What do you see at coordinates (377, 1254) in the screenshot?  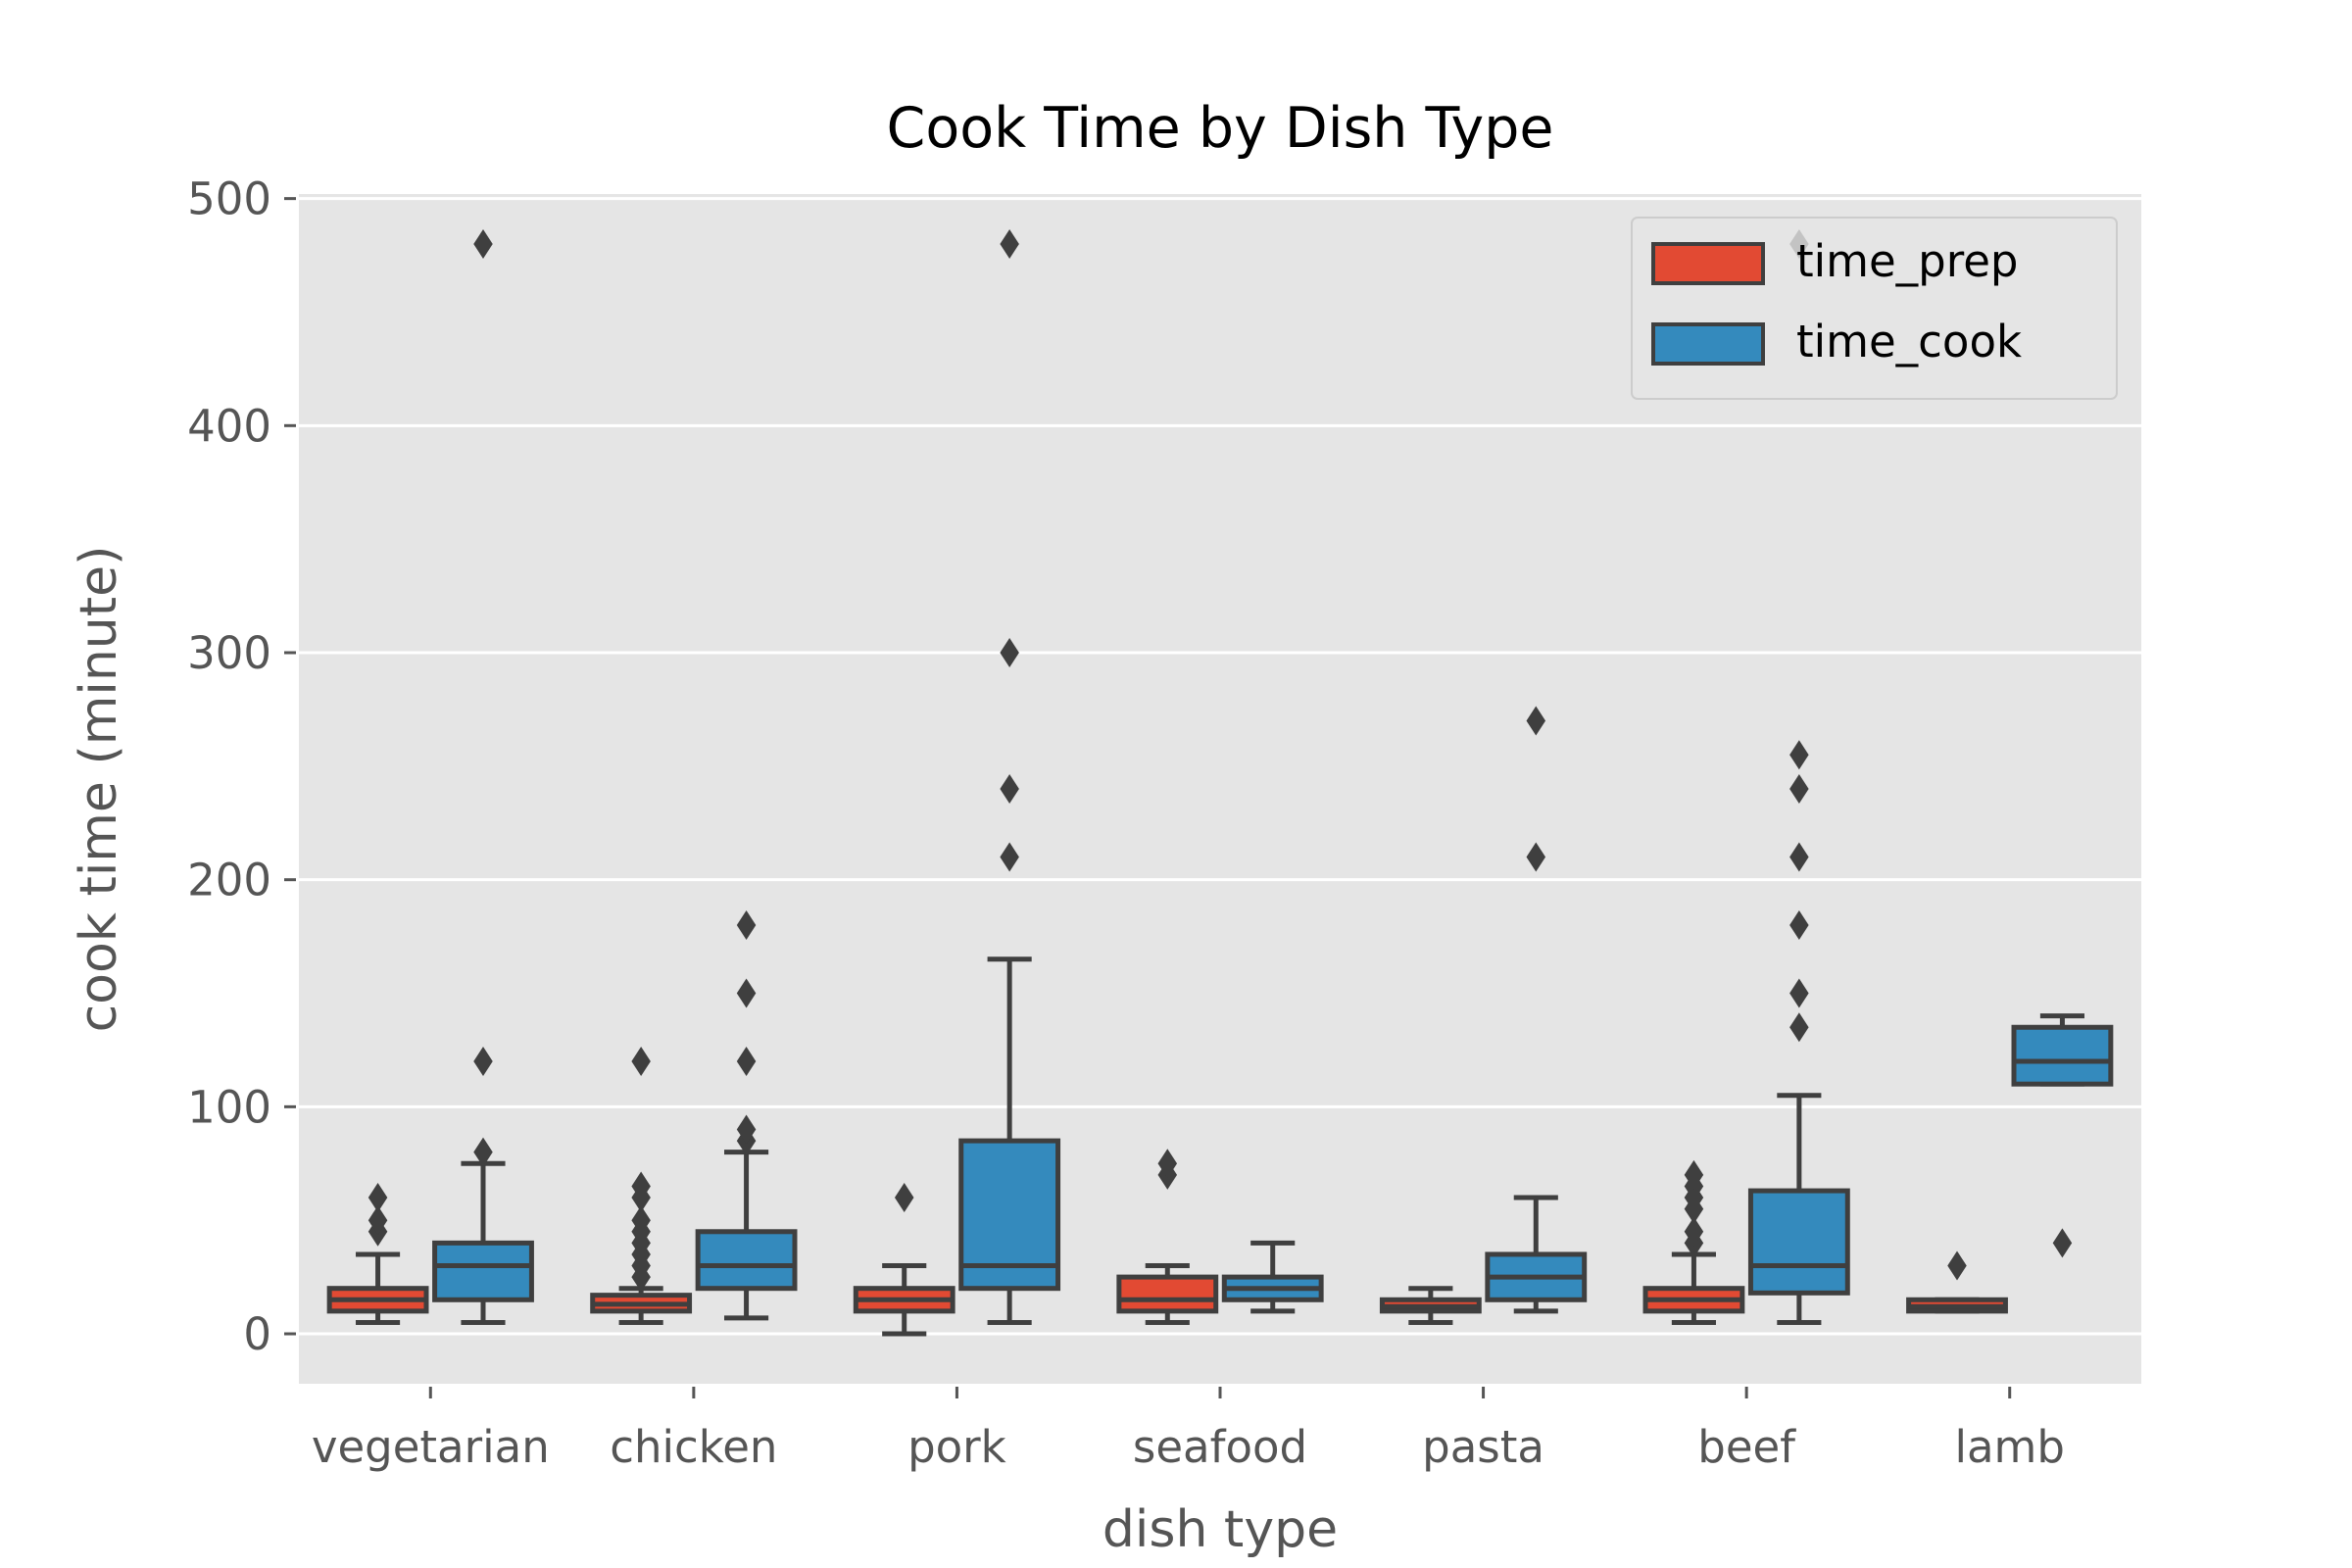 I see `box-time_prep-vegetarian` at bounding box center [377, 1254].